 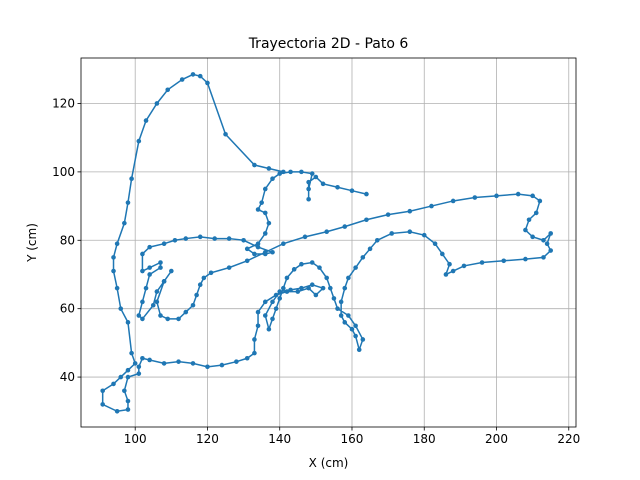 I want to click on x-axis-label: X (cm), so click(x=329, y=463).